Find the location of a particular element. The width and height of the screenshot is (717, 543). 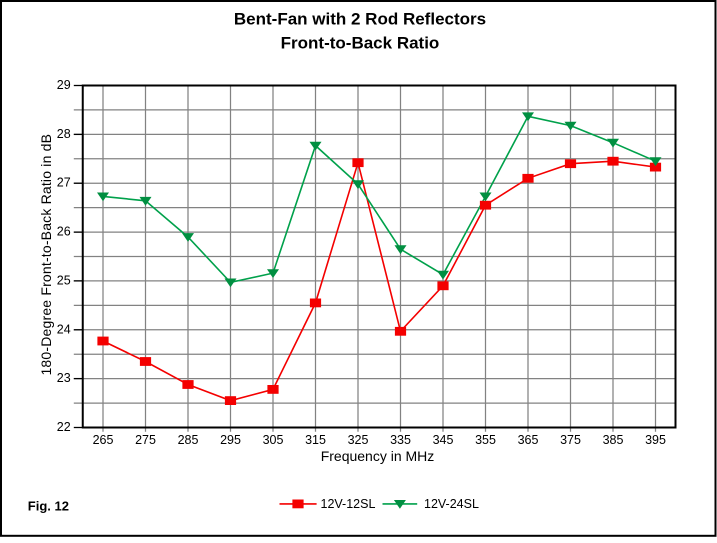

svg-text: 285 is located at coordinates (188, 440).